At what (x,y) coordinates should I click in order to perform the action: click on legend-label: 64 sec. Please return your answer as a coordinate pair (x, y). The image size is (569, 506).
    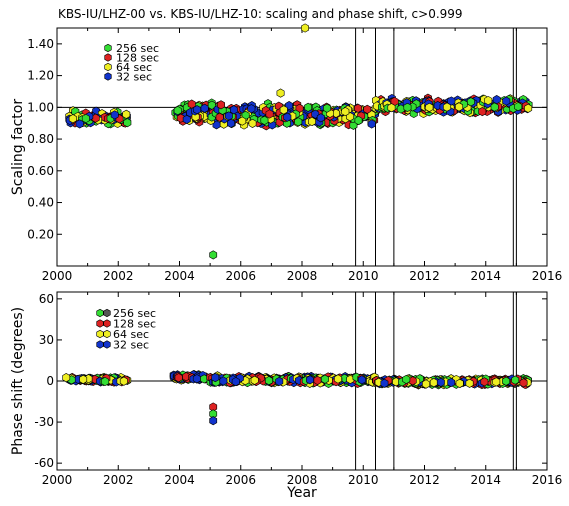
    Looking at the image, I should click on (131, 334).